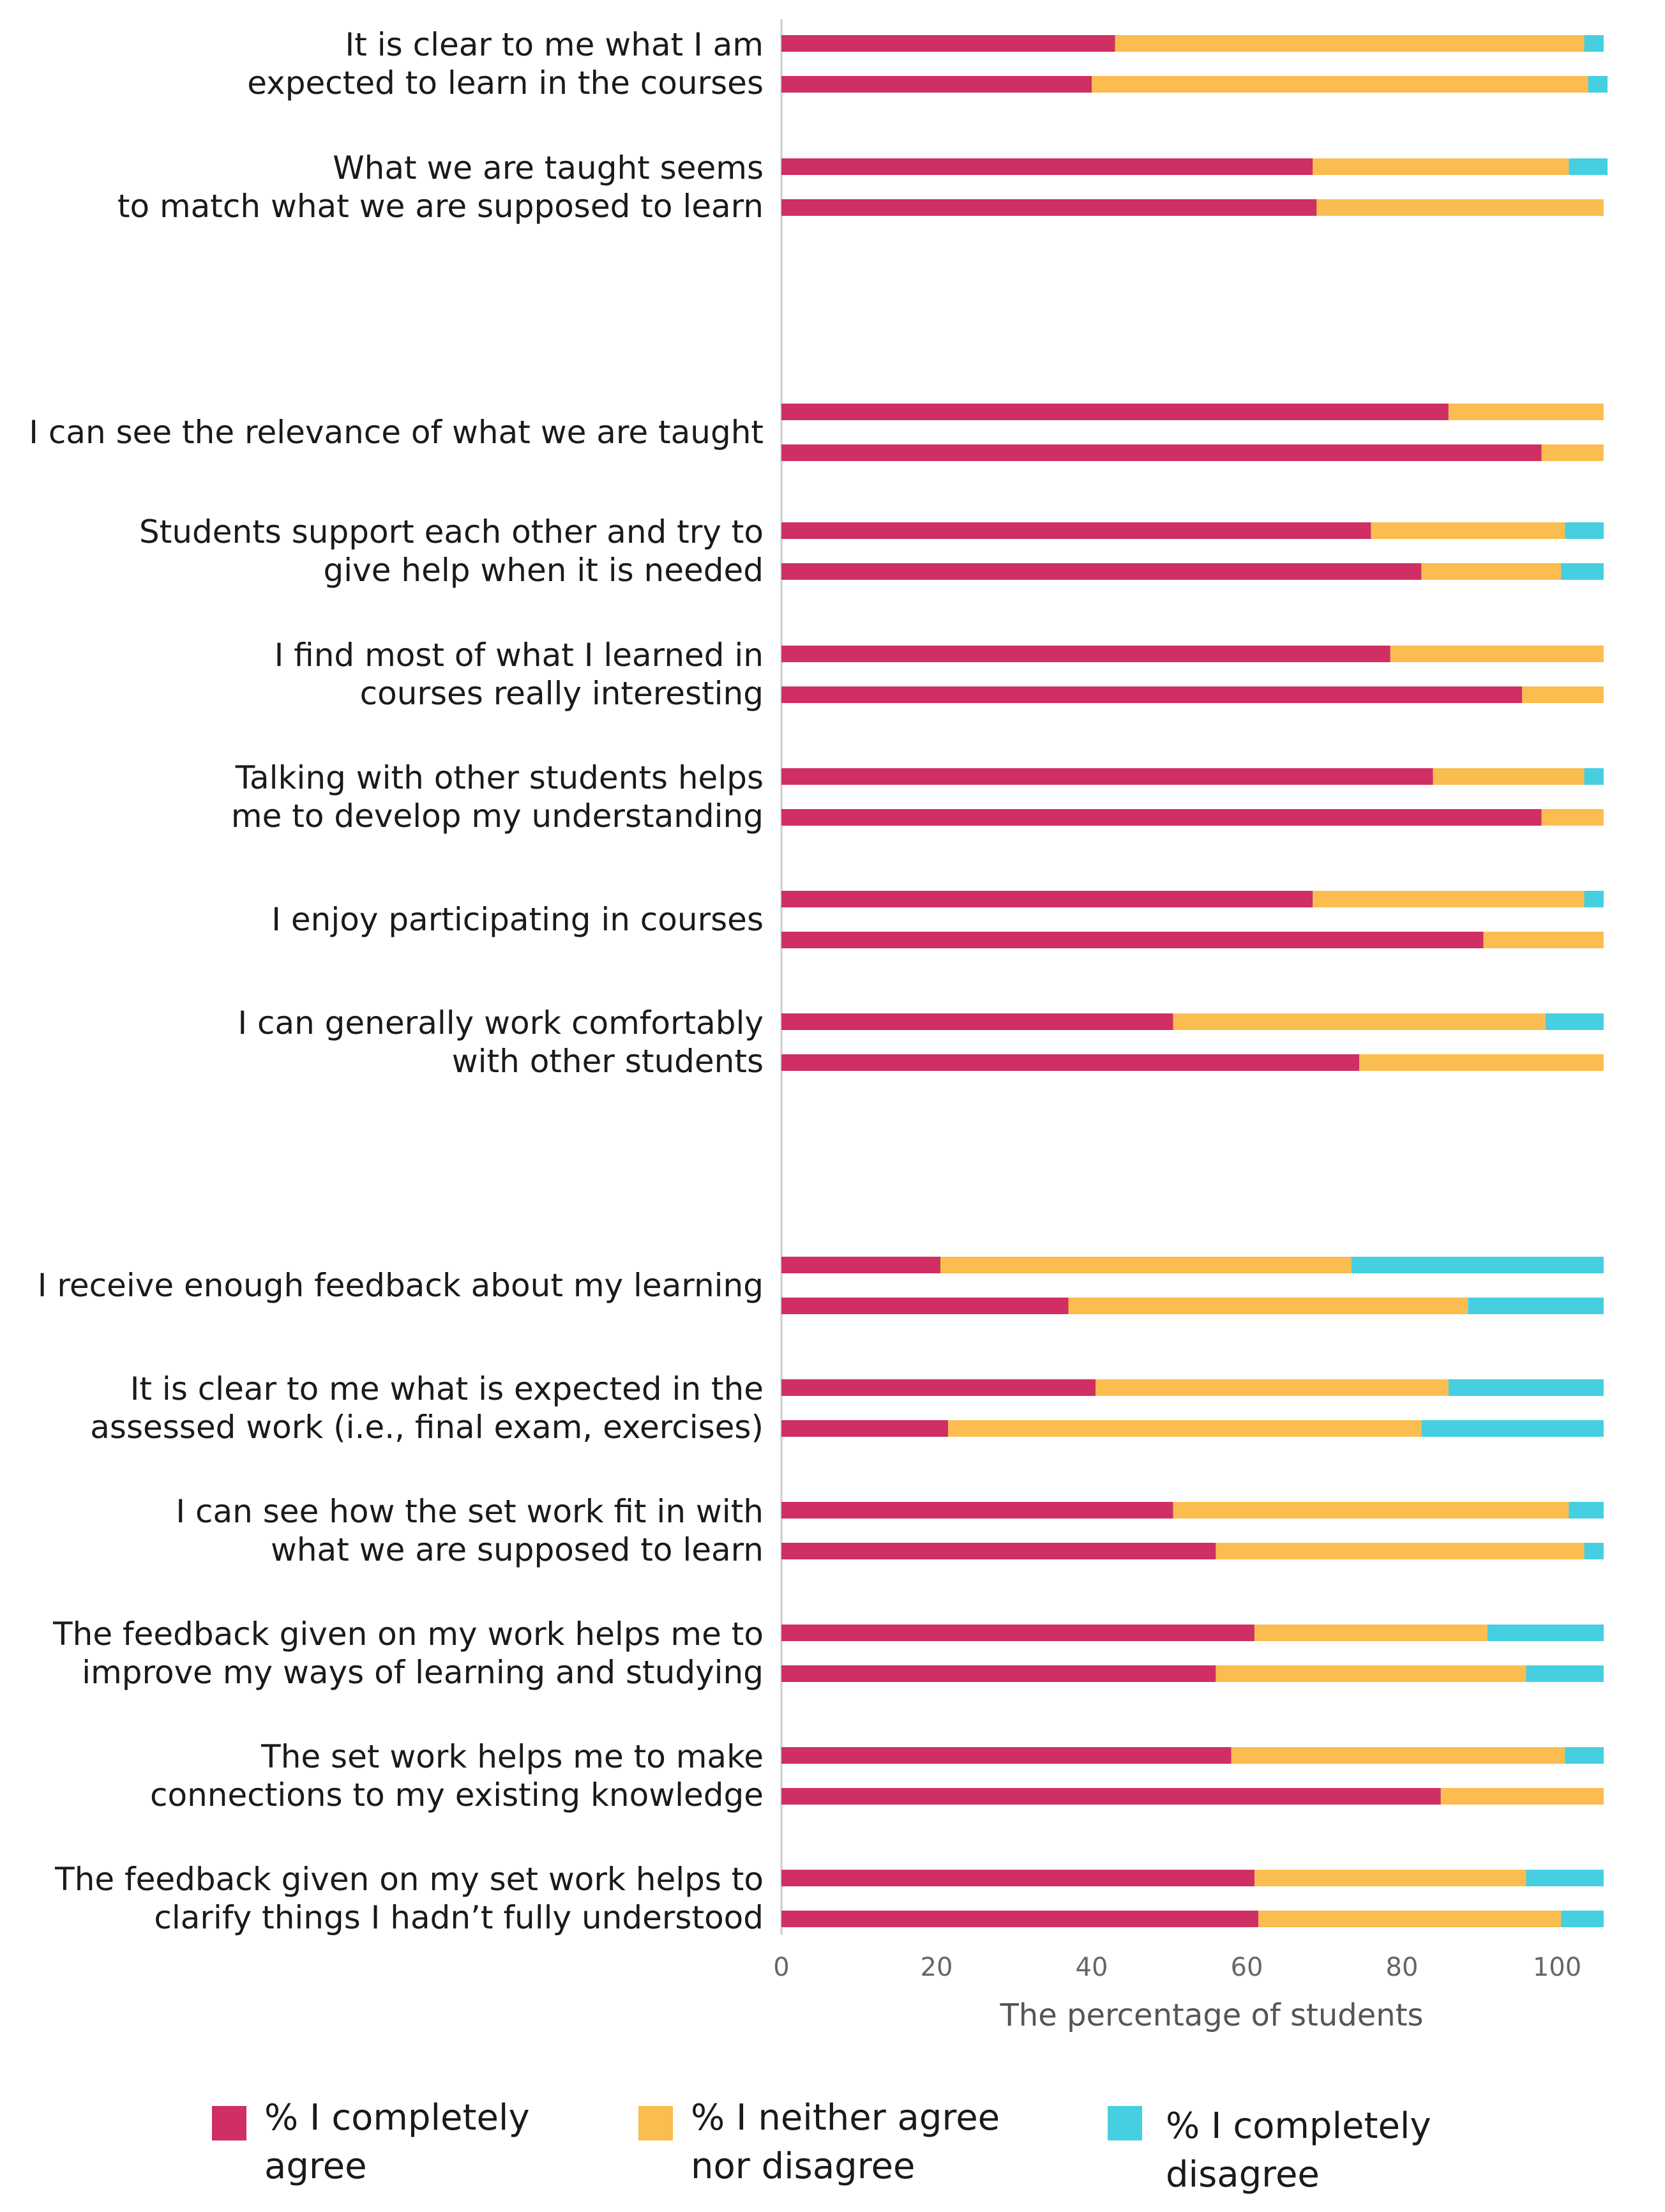  I want to click on question-label: me to develop my understanding, so click(497, 816).